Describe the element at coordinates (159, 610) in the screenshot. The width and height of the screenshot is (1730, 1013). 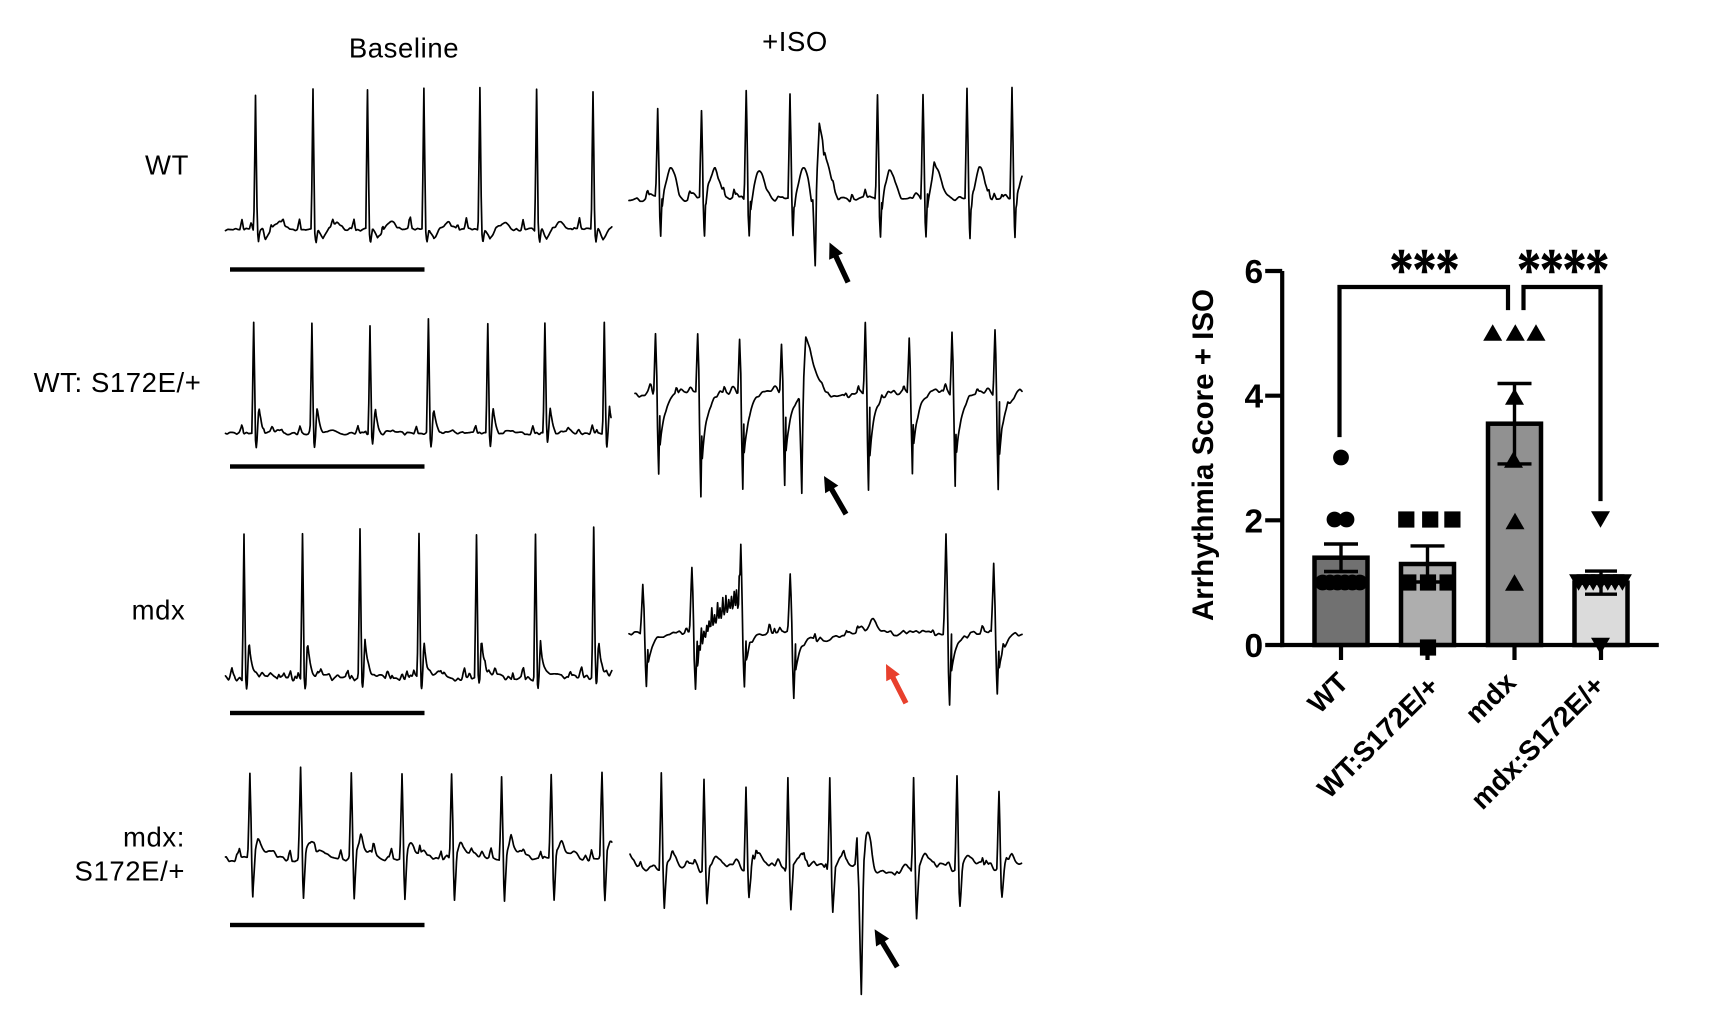
I see `svg-text: mdx` at that location.